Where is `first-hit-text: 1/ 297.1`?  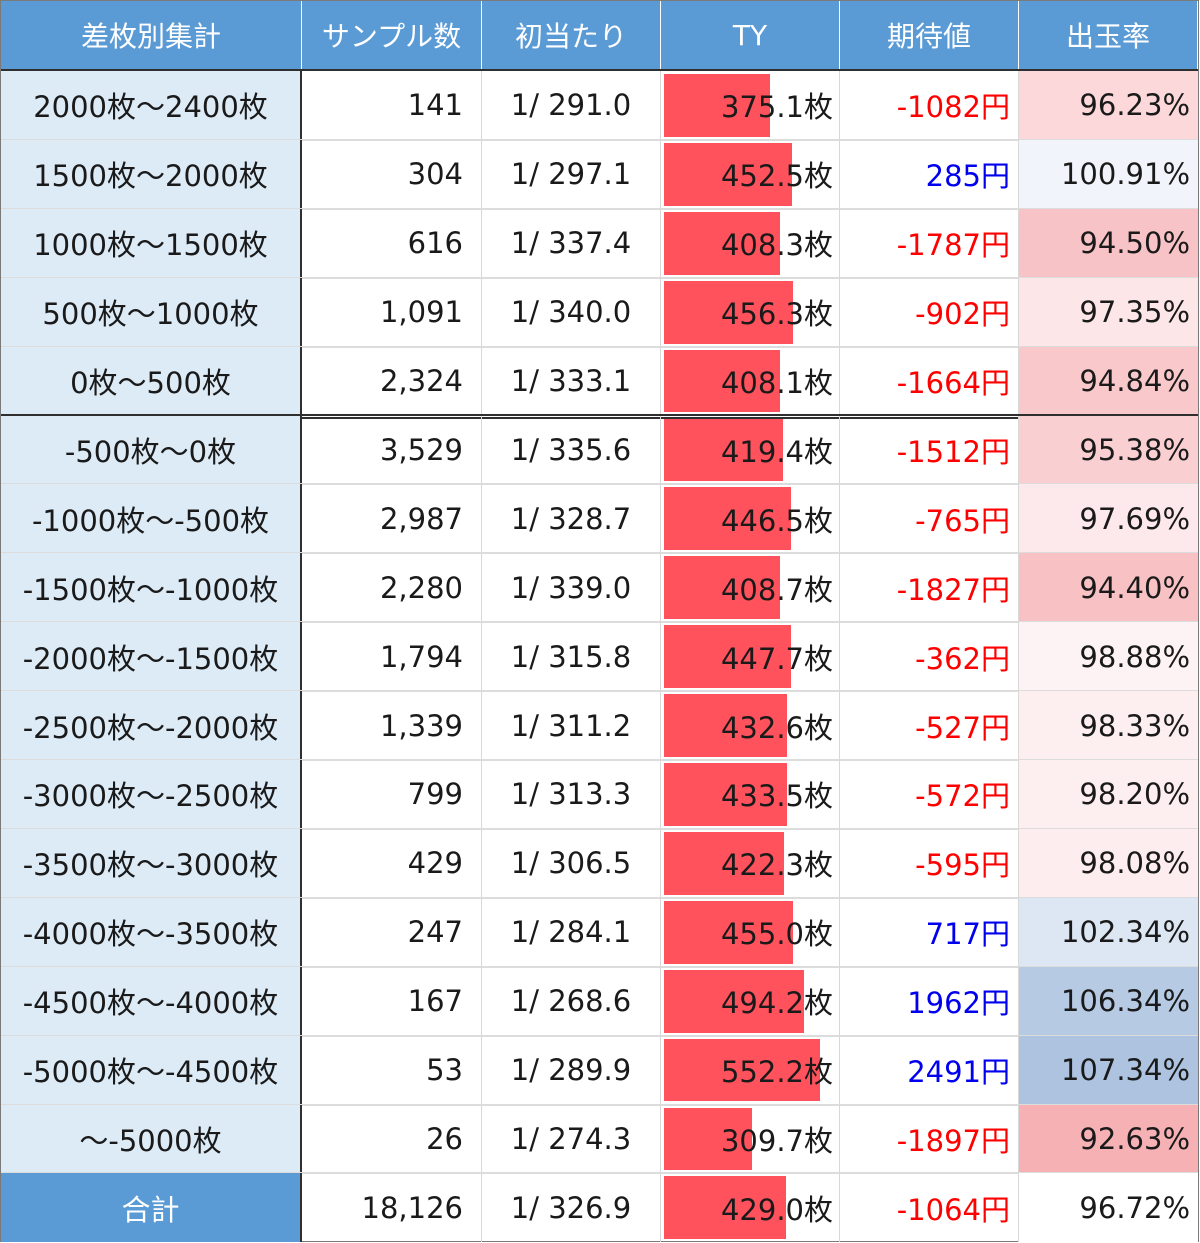 first-hit-text: 1/ 297.1 is located at coordinates (571, 174).